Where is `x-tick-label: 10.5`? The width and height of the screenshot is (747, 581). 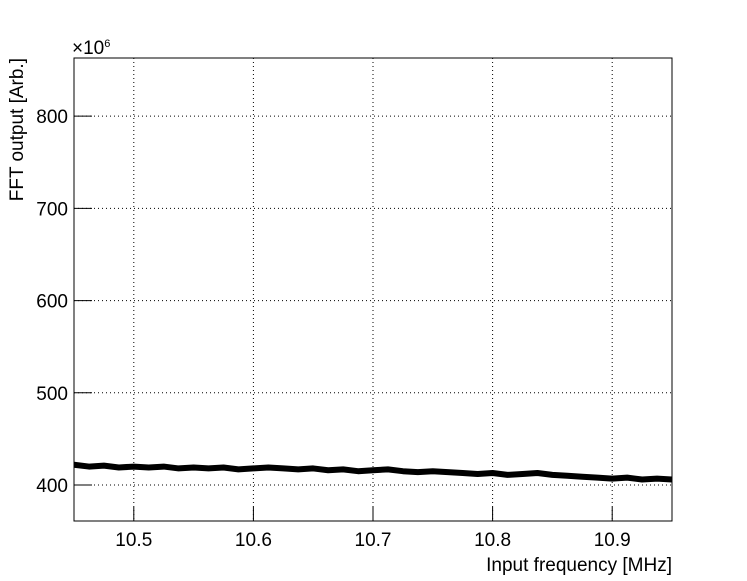 x-tick-label: 10.5 is located at coordinates (133, 540).